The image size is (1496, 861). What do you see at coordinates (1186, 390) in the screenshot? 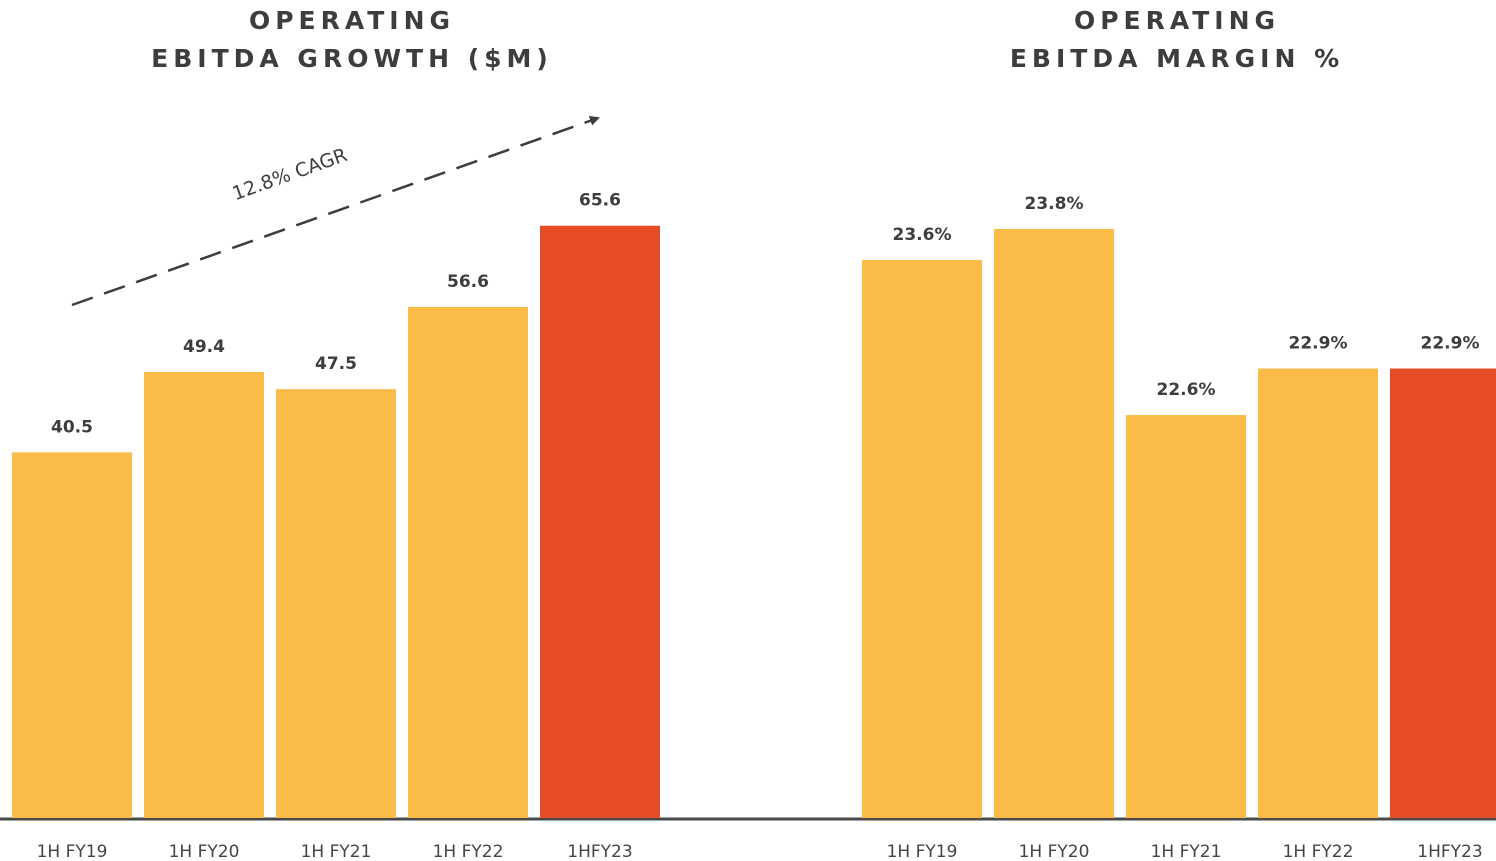
I see `value-label: 22.6%` at bounding box center [1186, 390].